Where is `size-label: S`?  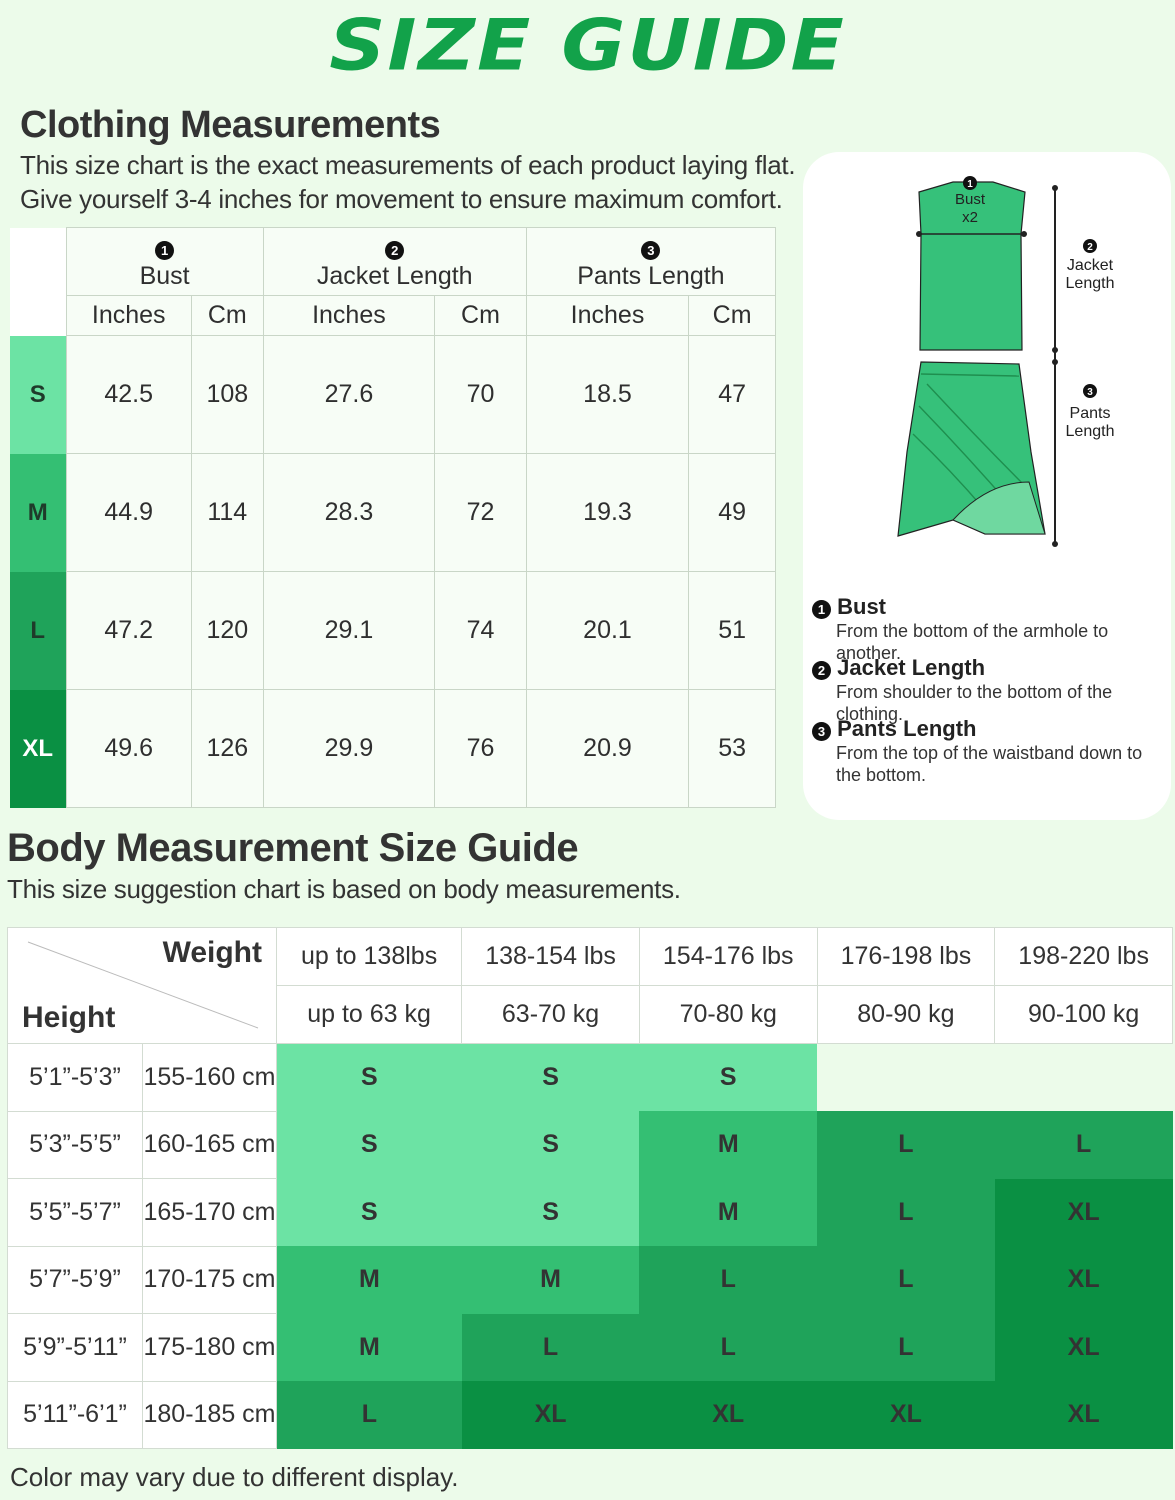 size-label: S is located at coordinates (38, 394).